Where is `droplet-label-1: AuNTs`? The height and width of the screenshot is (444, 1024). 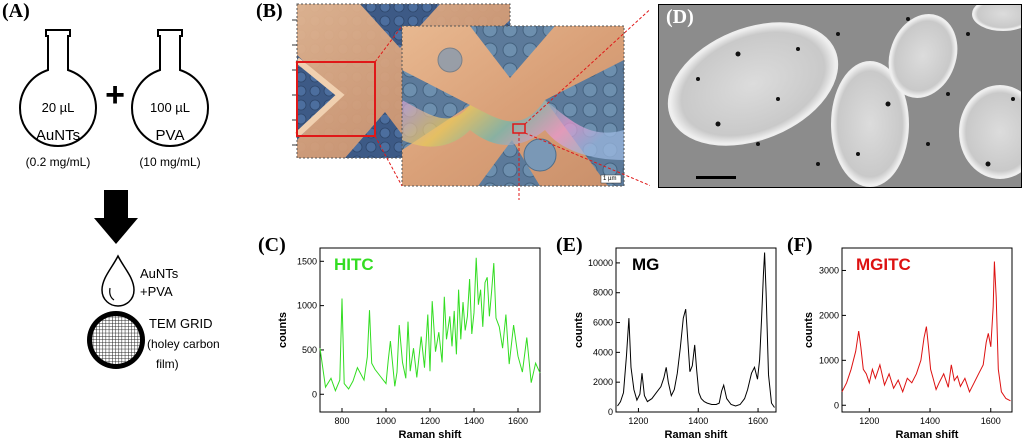 droplet-label-1: AuNTs is located at coordinates (159, 273).